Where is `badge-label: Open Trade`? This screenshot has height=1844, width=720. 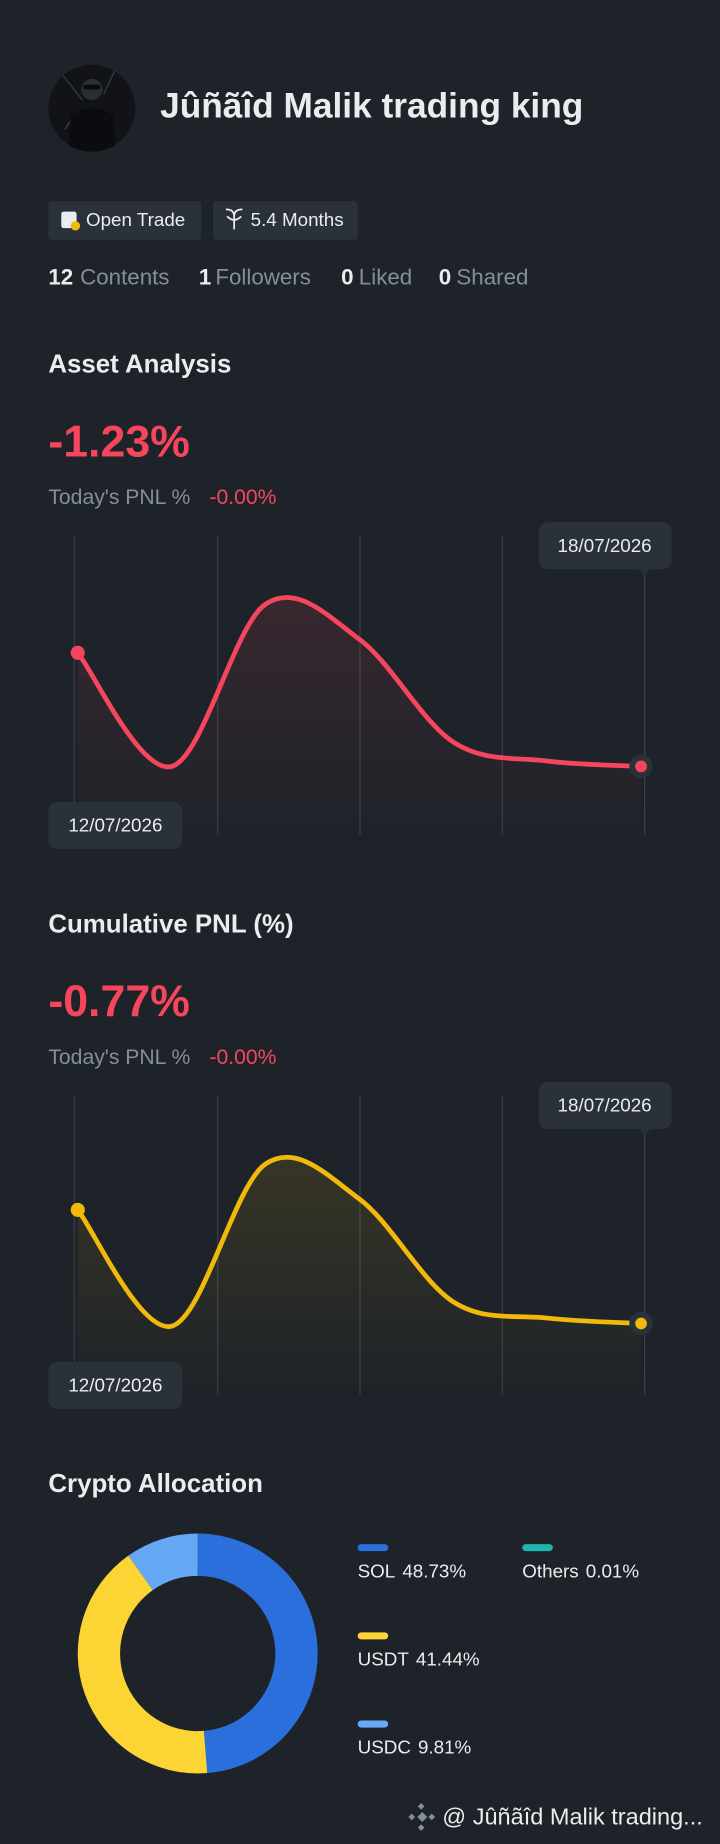 badge-label: Open Trade is located at coordinates (135, 219).